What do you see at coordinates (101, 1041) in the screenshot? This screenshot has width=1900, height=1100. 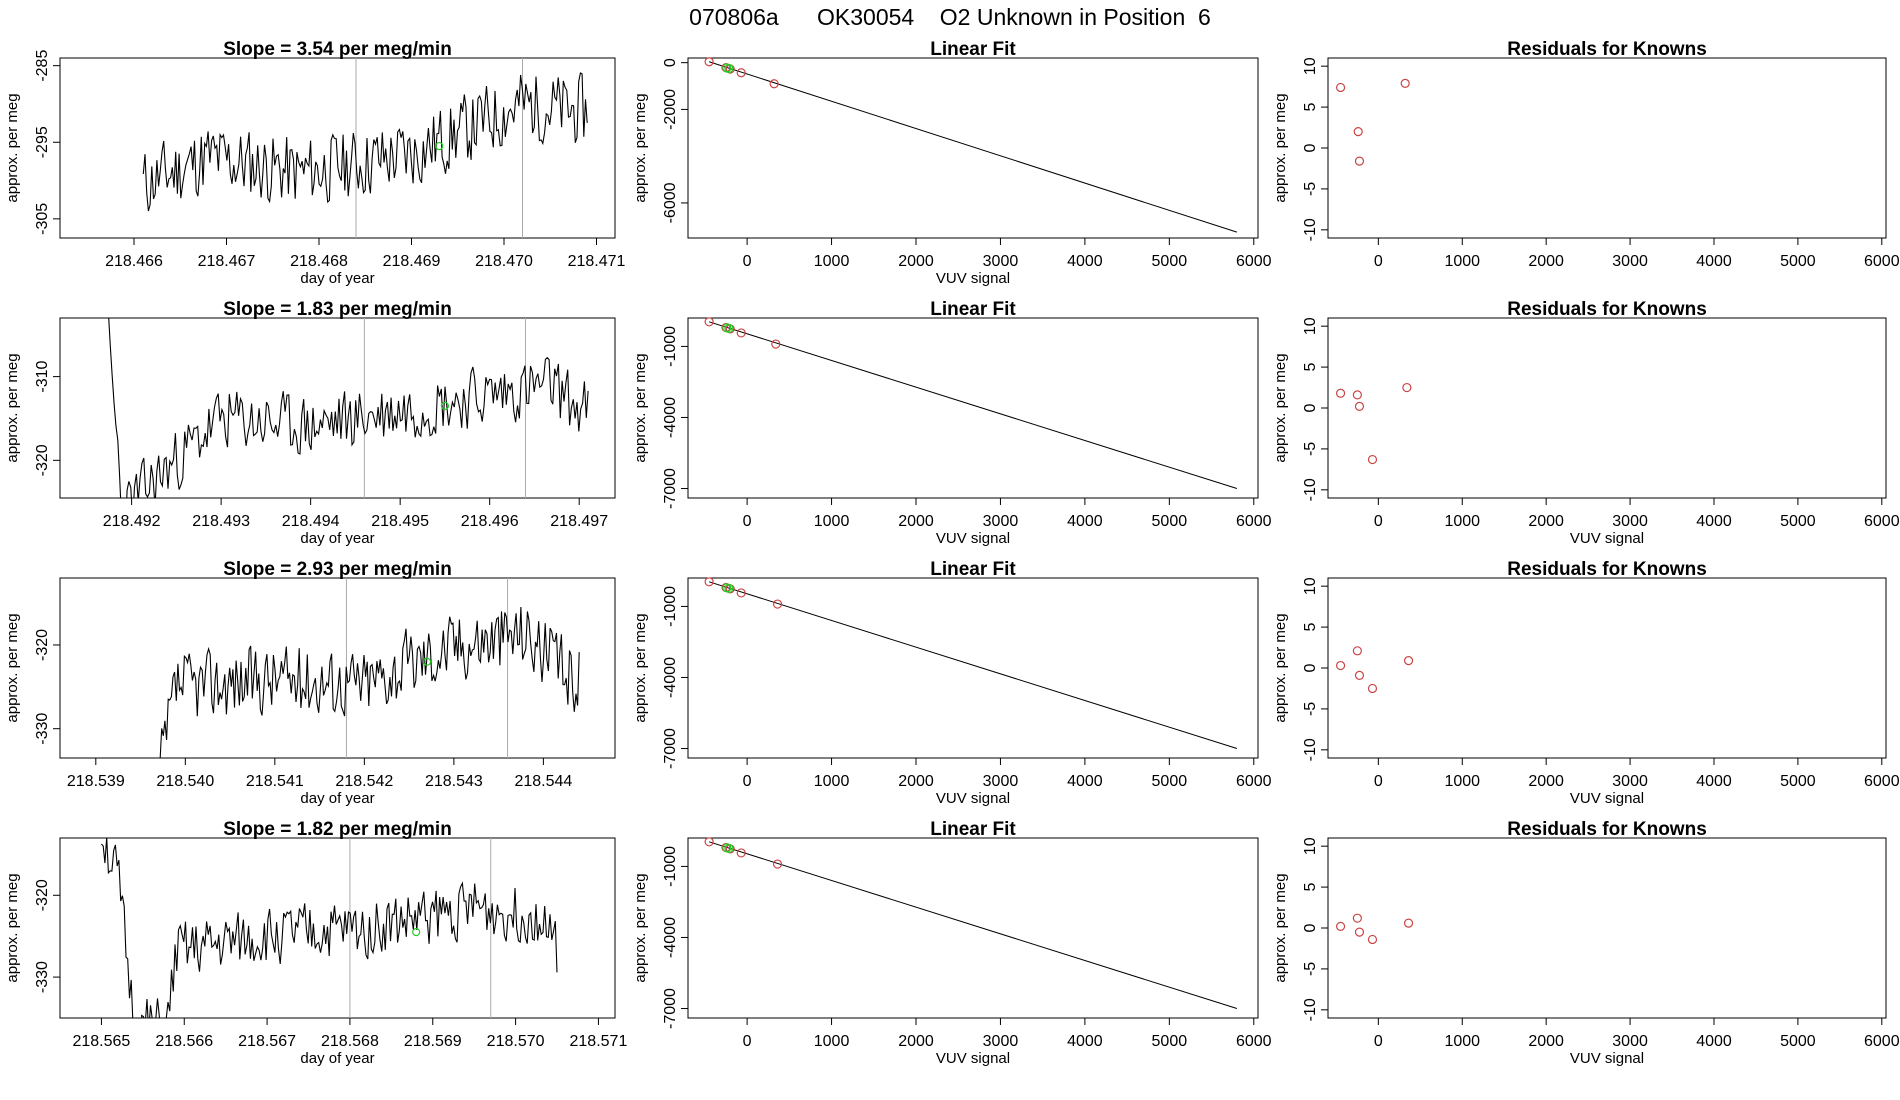 I see `x-tick-label: 218.565` at bounding box center [101, 1041].